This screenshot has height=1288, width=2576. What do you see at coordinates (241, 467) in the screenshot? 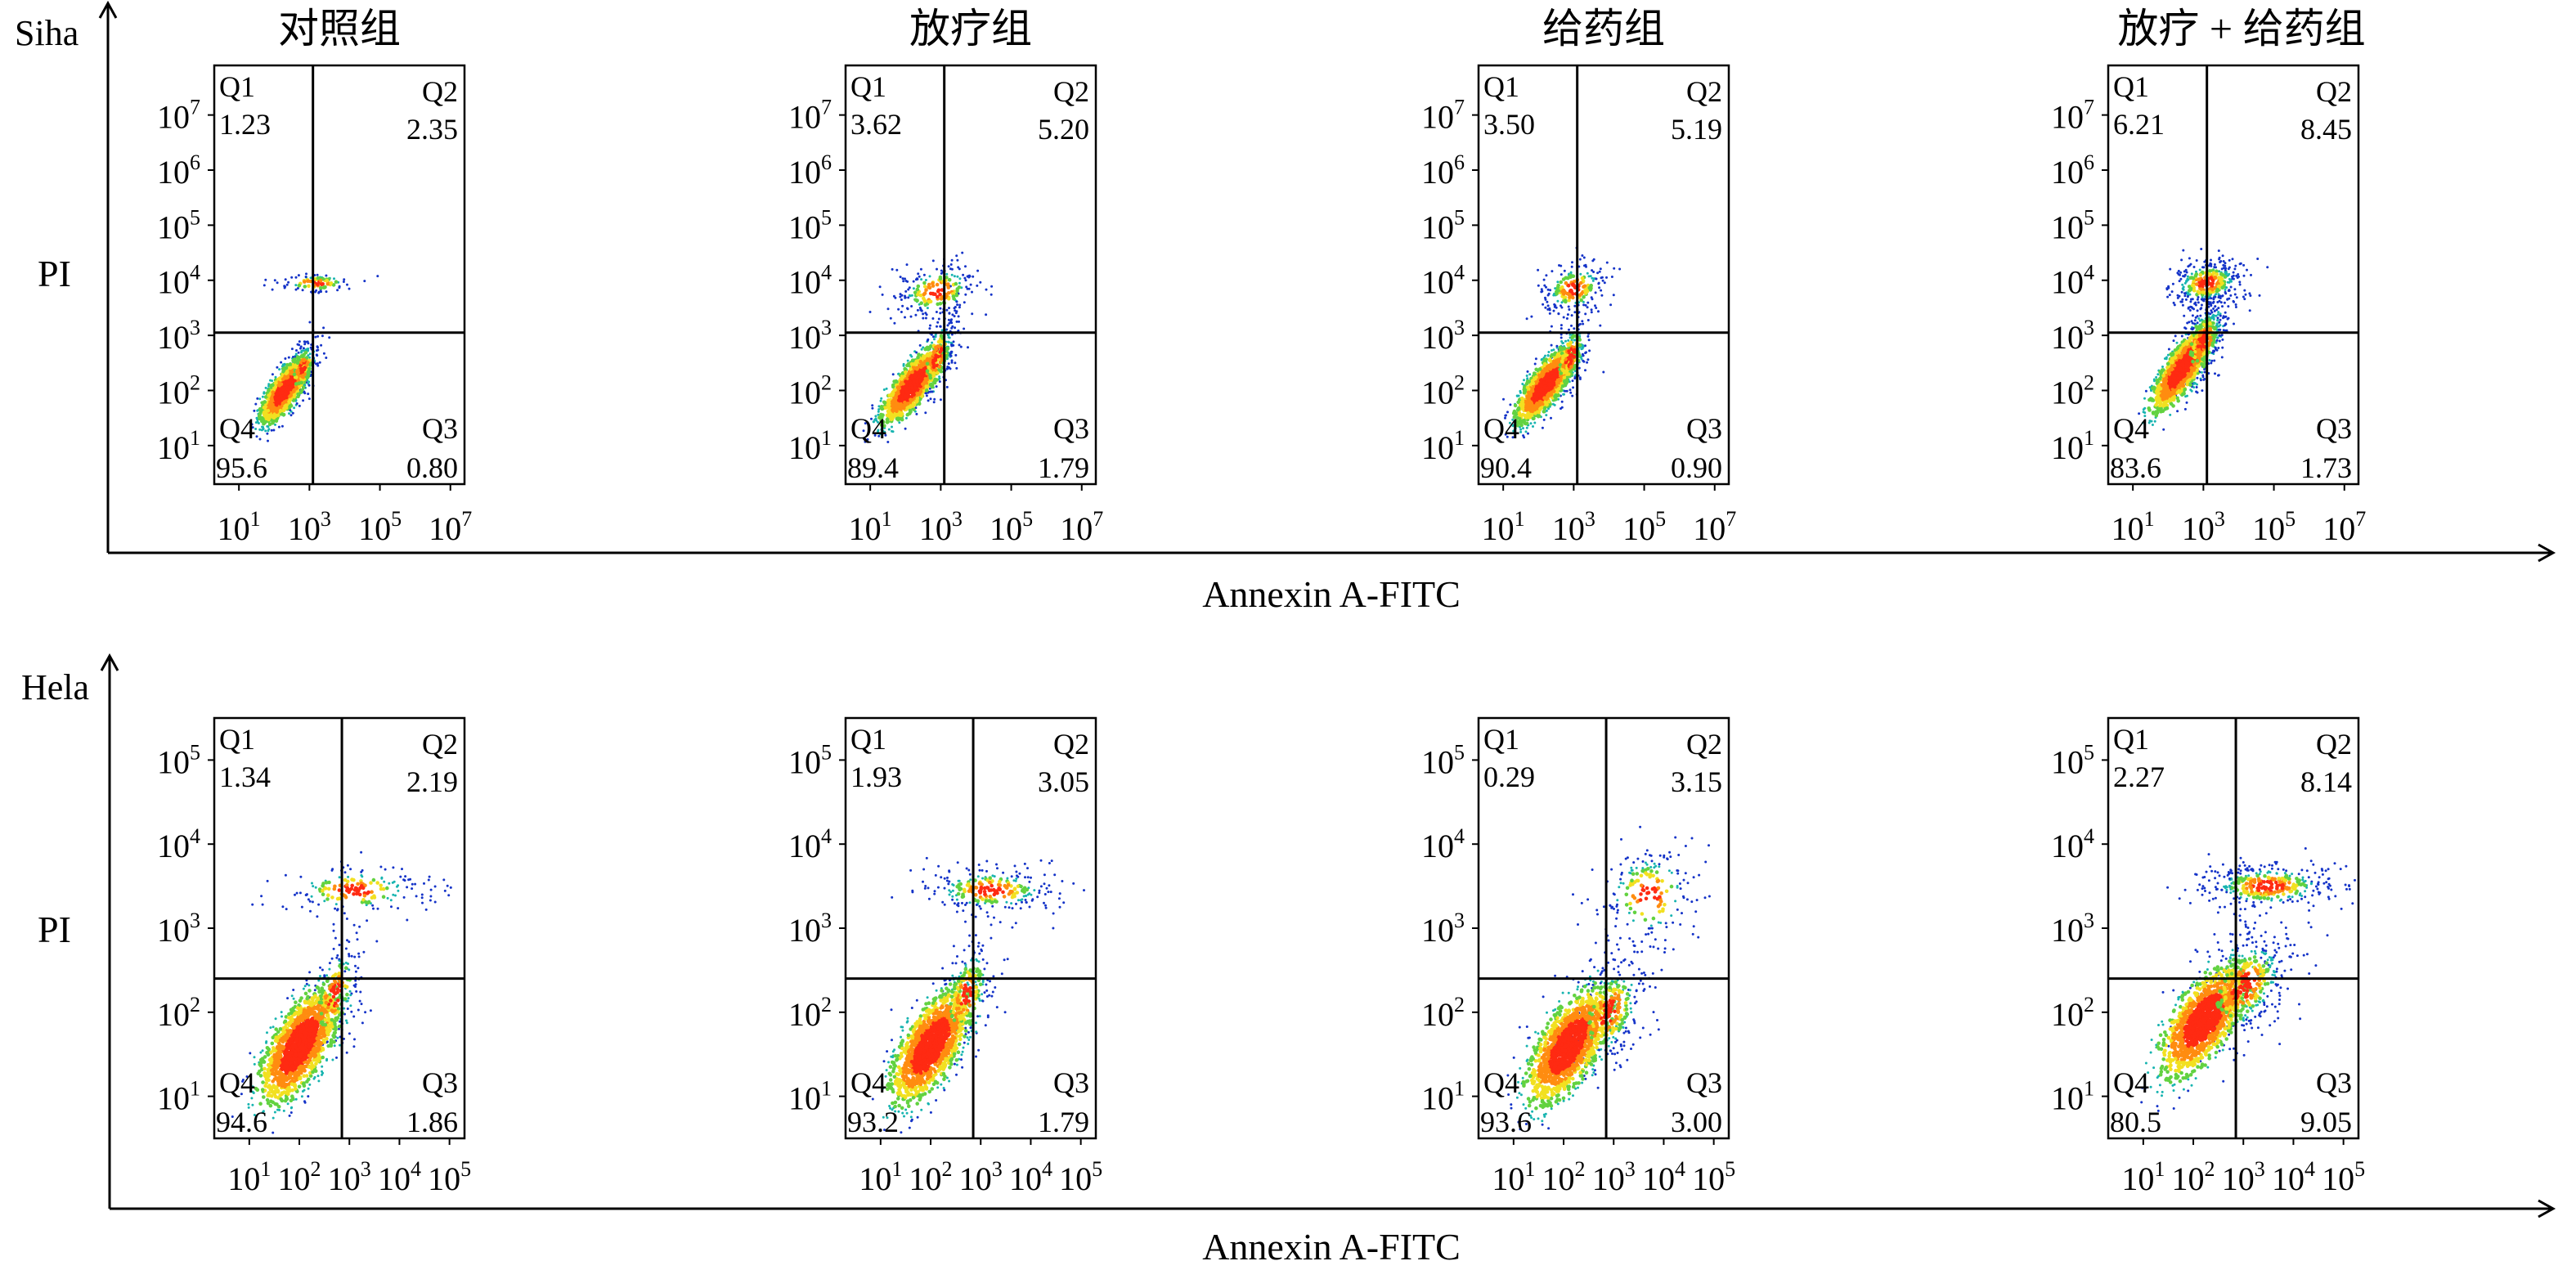
I see `q4-value: 95.6` at bounding box center [241, 467].